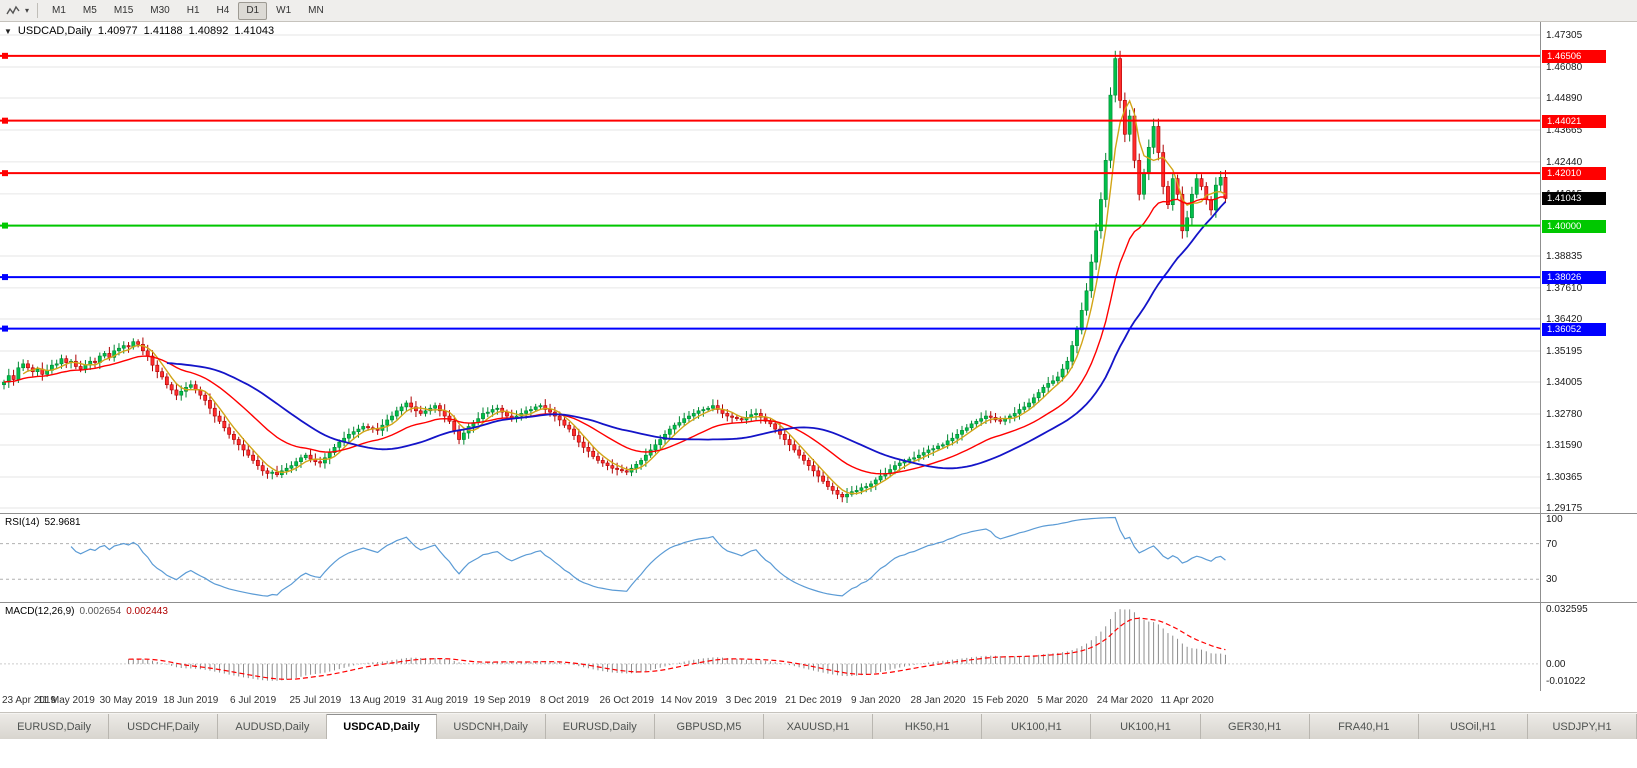  I want to click on rsi-scale-label: 70, so click(1552, 544).